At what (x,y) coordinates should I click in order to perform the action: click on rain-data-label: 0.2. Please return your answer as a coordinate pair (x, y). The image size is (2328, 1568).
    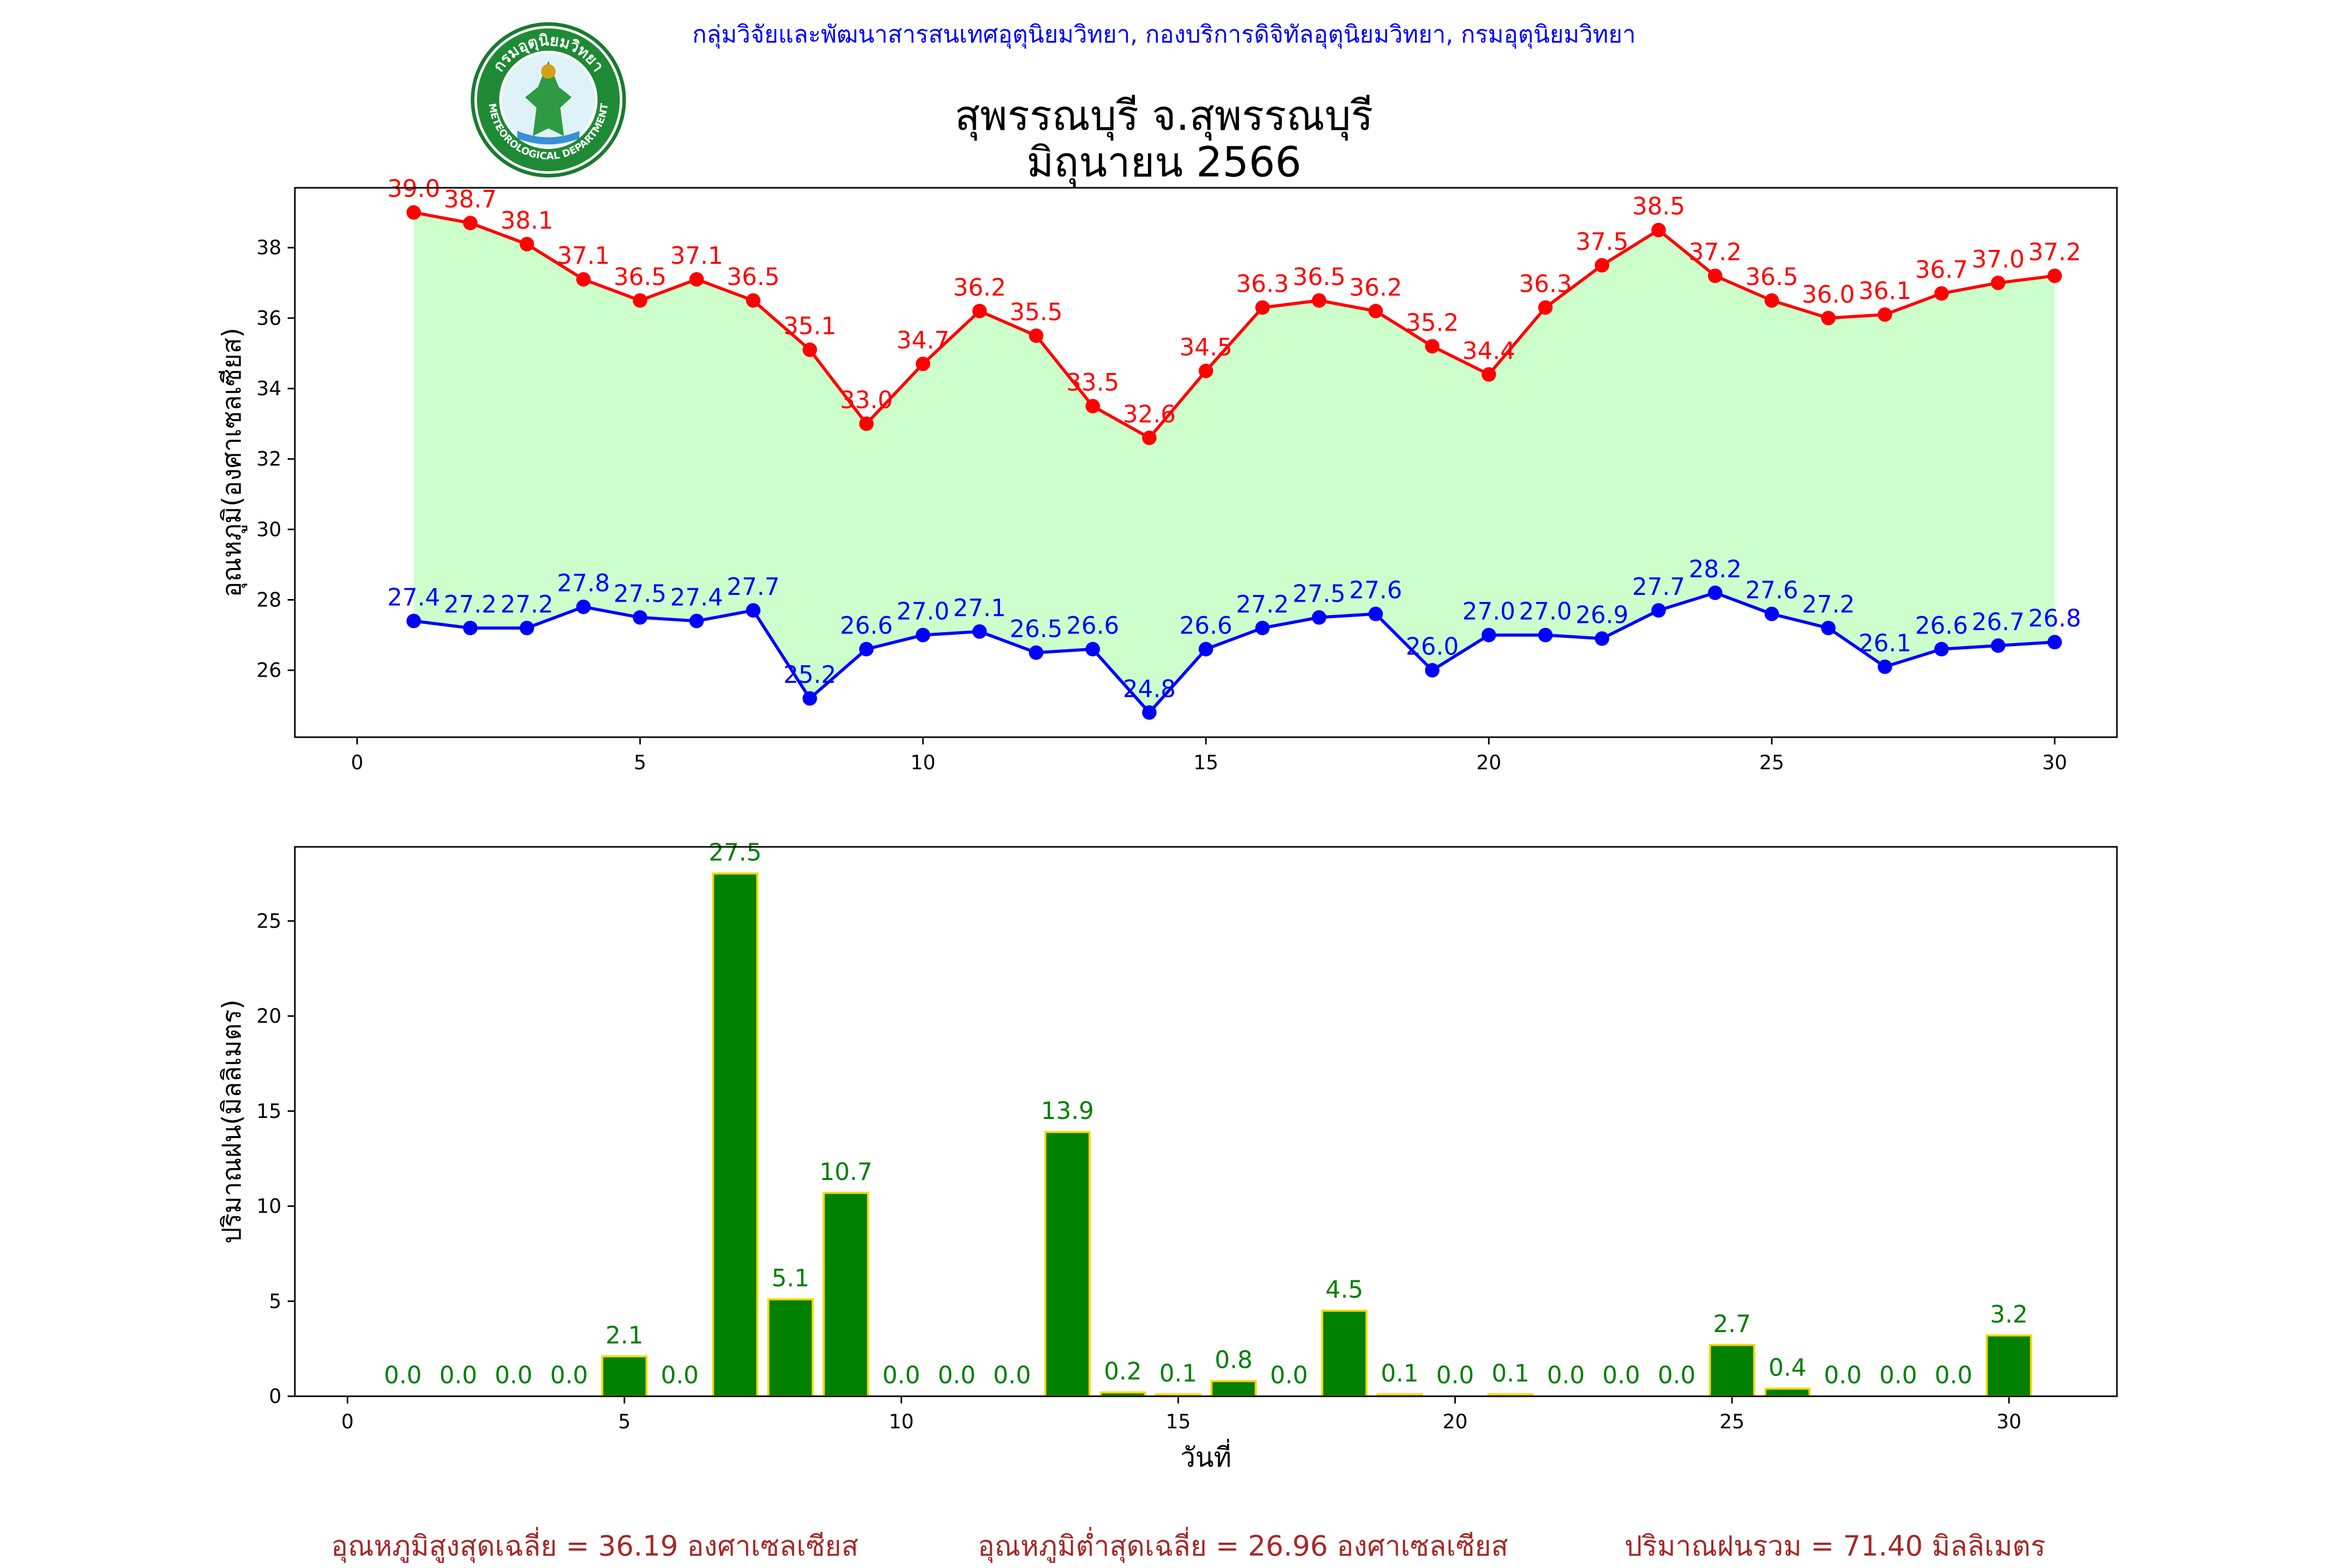
    Looking at the image, I should click on (1123, 1371).